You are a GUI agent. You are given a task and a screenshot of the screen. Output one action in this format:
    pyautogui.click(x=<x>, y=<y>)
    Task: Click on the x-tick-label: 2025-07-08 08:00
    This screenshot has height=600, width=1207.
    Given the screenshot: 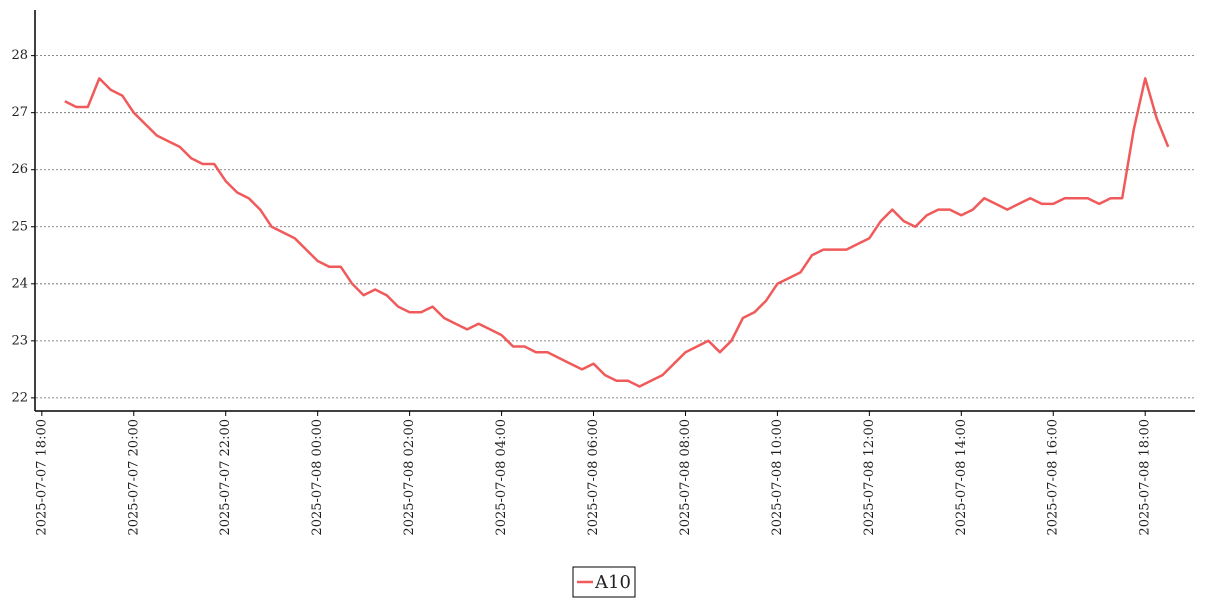 What is the action you would take?
    pyautogui.click(x=685, y=477)
    